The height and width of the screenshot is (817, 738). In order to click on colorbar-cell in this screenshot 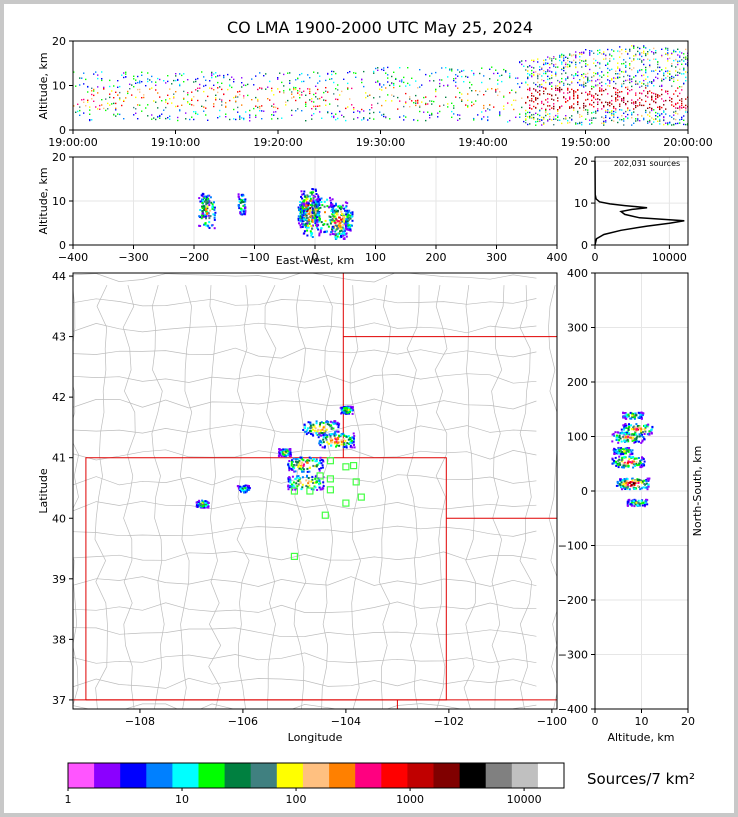, I will do `click(107, 775)`.